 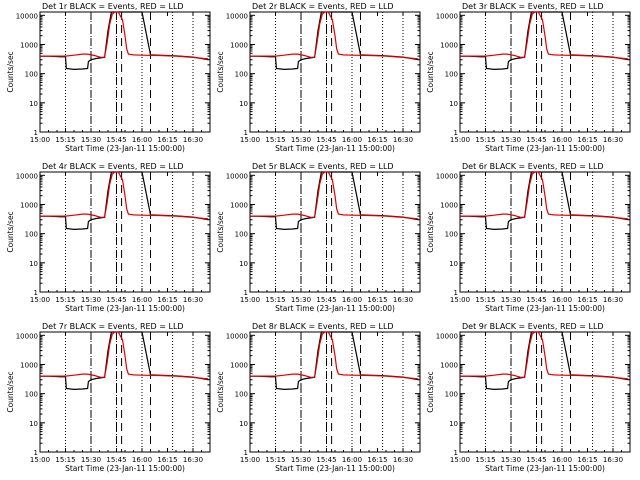 I want to click on panel-title: Det 6r BLACK = Events, RED = LLD, so click(x=533, y=166).